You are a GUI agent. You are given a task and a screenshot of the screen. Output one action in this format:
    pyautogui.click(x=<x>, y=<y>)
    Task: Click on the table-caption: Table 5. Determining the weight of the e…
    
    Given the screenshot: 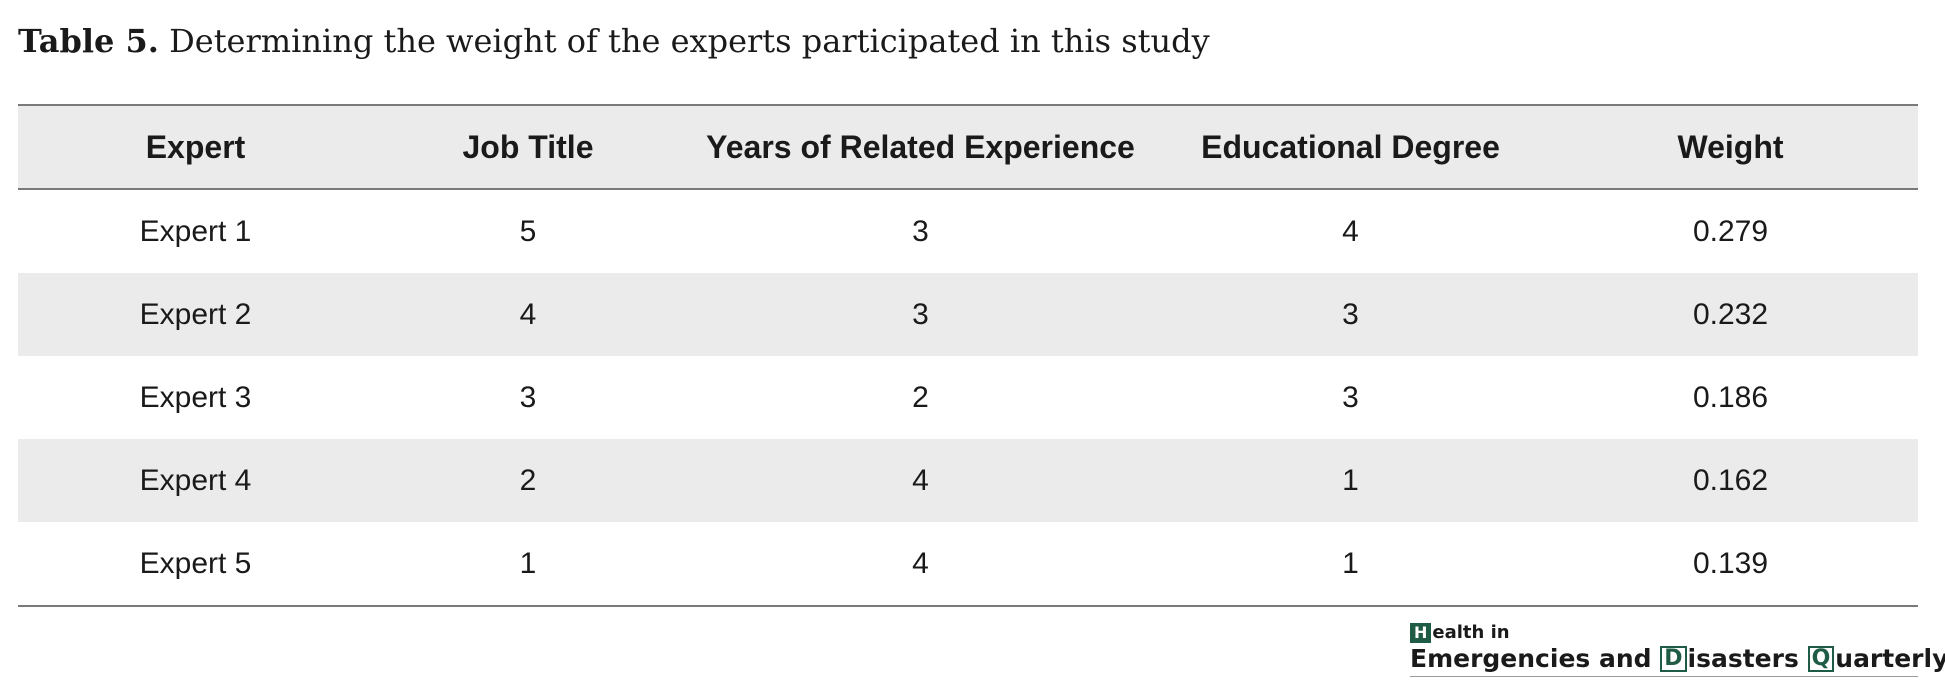 What is the action you would take?
    pyautogui.click(x=614, y=41)
    